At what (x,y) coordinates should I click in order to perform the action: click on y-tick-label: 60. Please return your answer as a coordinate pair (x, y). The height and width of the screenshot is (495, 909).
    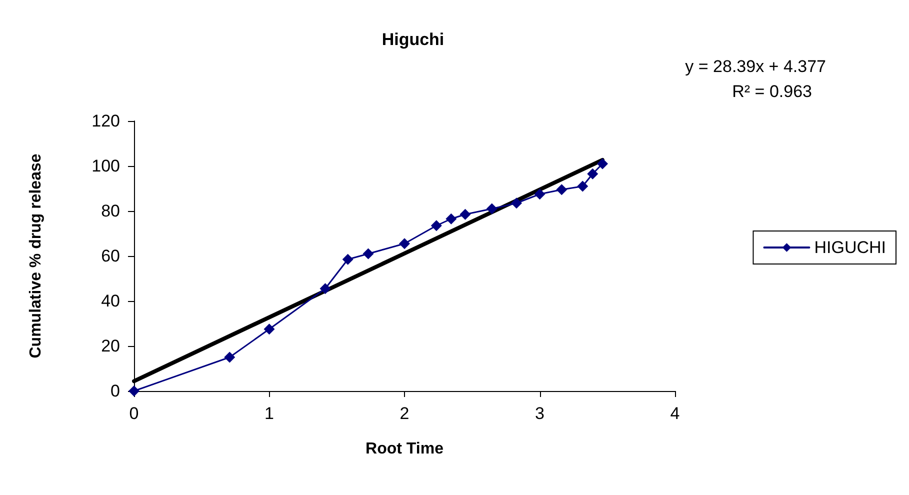
    Looking at the image, I should click on (110, 256).